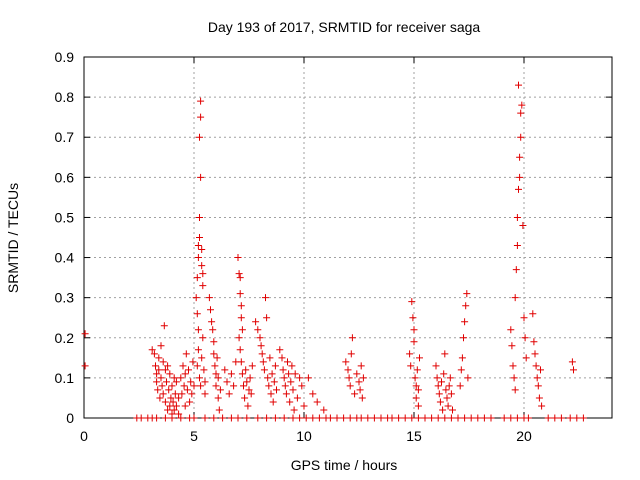 This screenshot has width=640, height=480. I want to click on y-axis-label: SRMTID / TECUs, so click(13, 238).